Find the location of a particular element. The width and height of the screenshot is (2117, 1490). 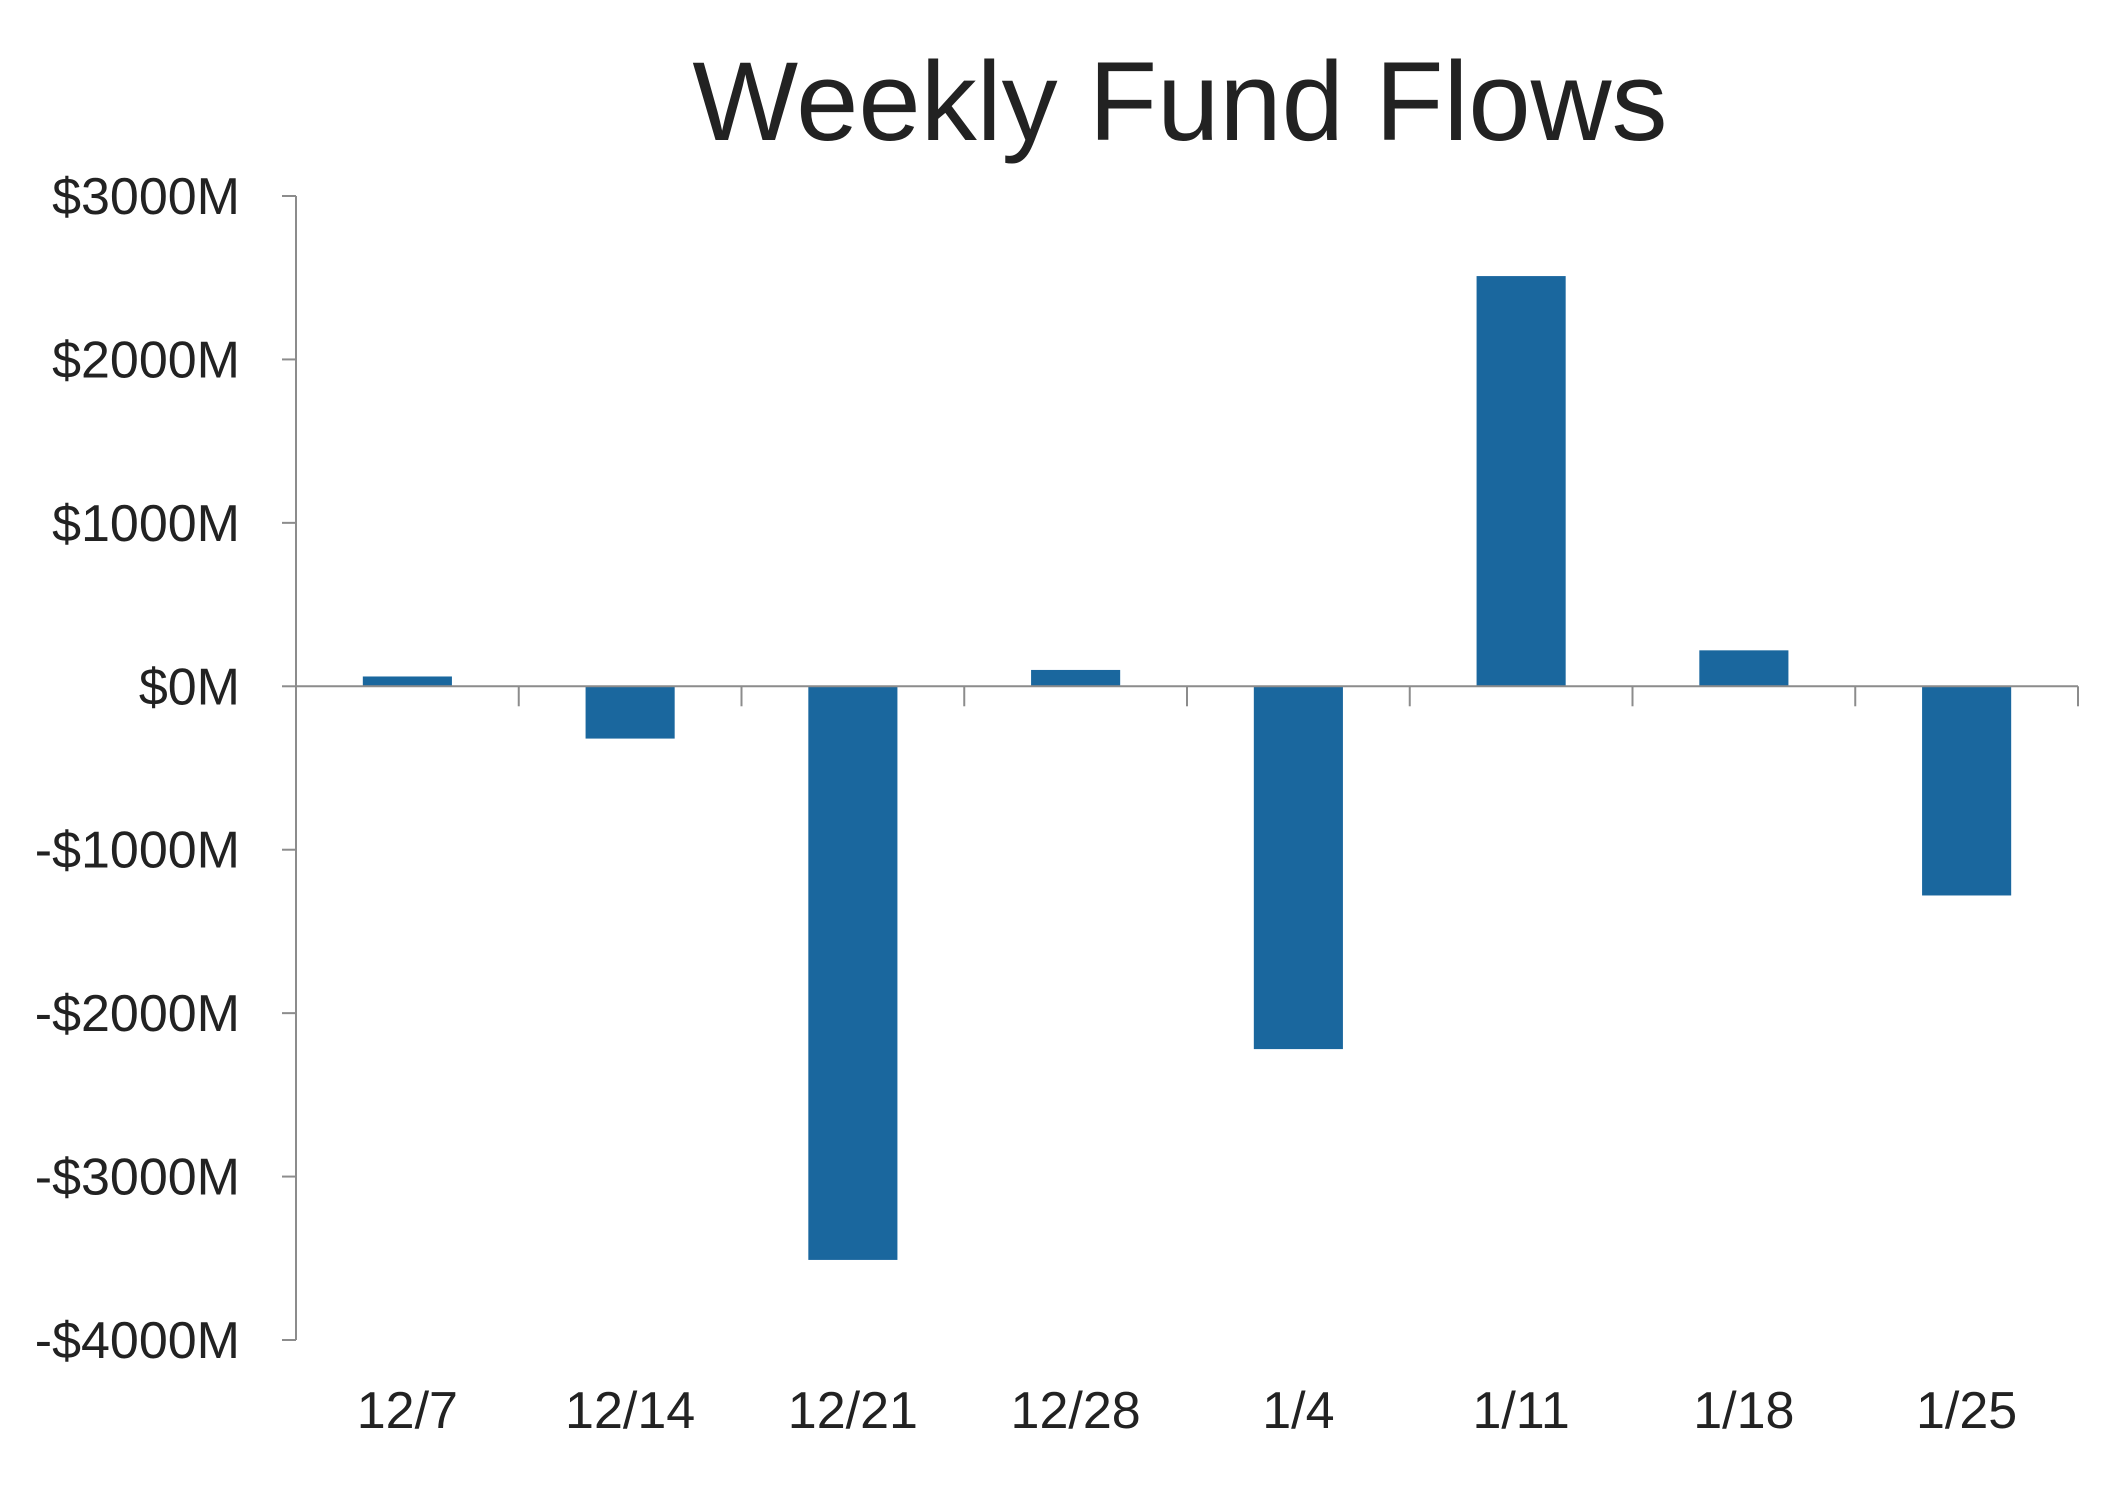

x-tick-label: 12/28 is located at coordinates (1076, 1411).